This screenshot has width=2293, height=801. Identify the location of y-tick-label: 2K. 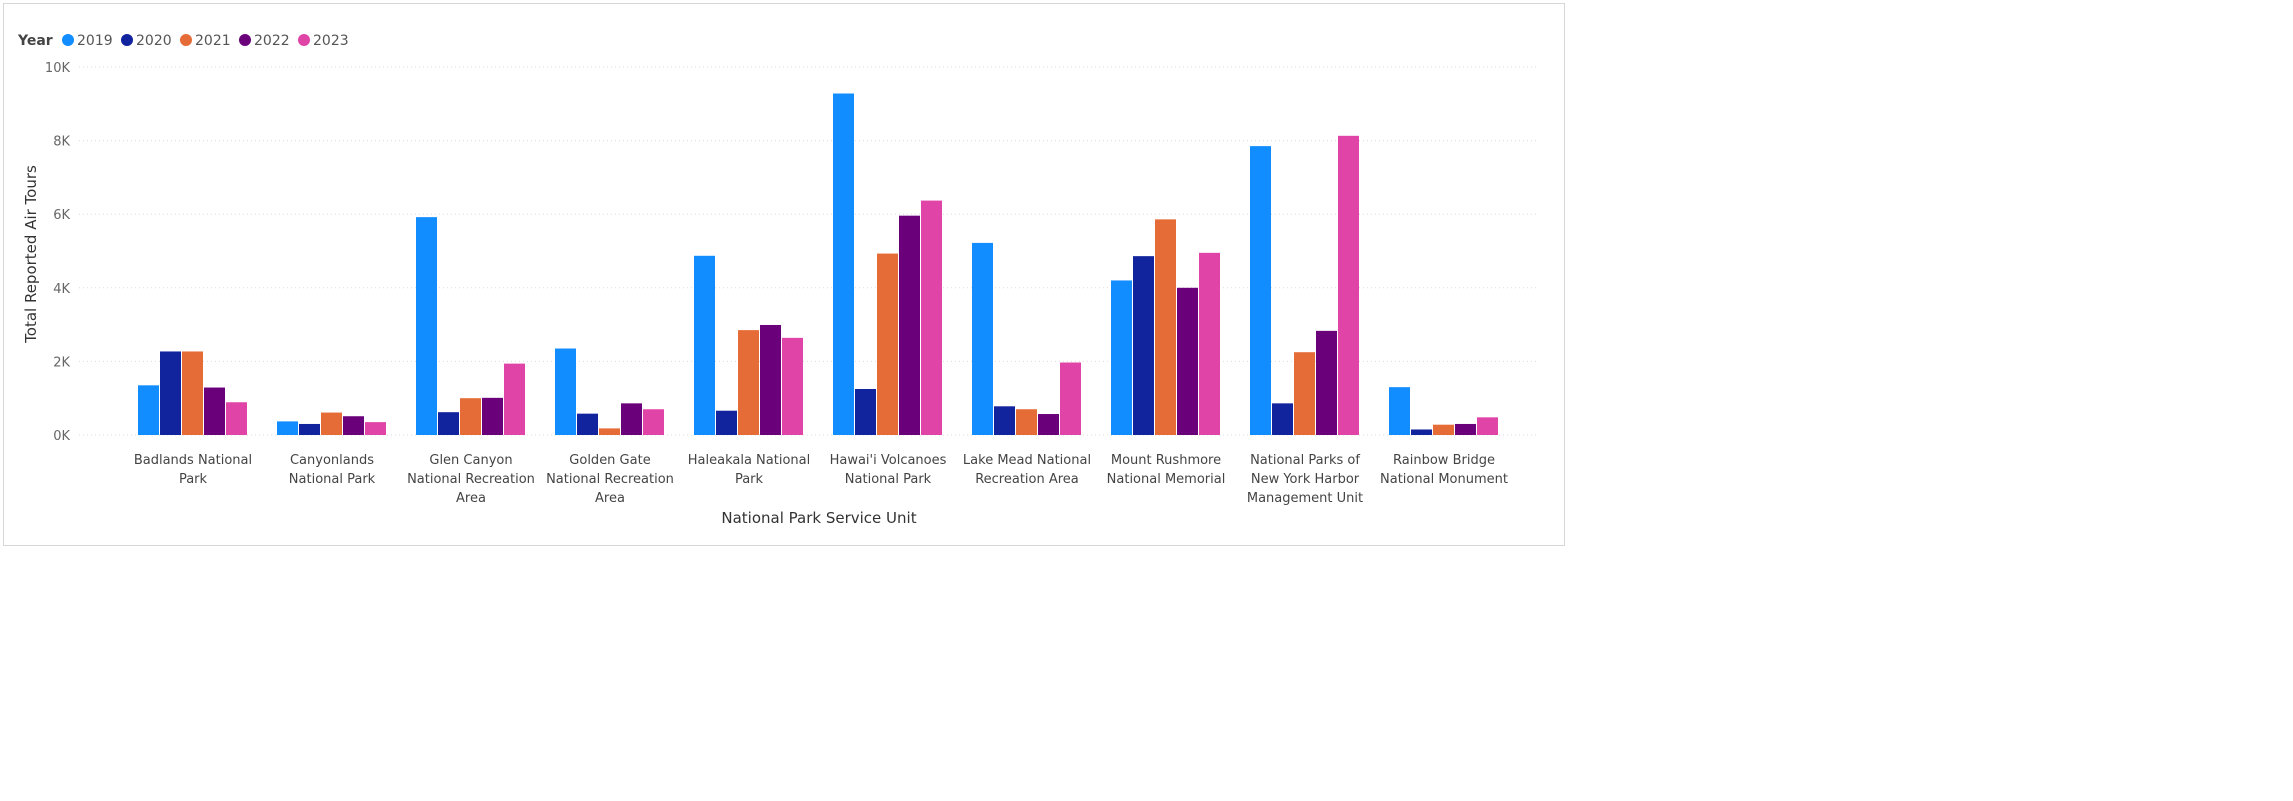
(61, 362).